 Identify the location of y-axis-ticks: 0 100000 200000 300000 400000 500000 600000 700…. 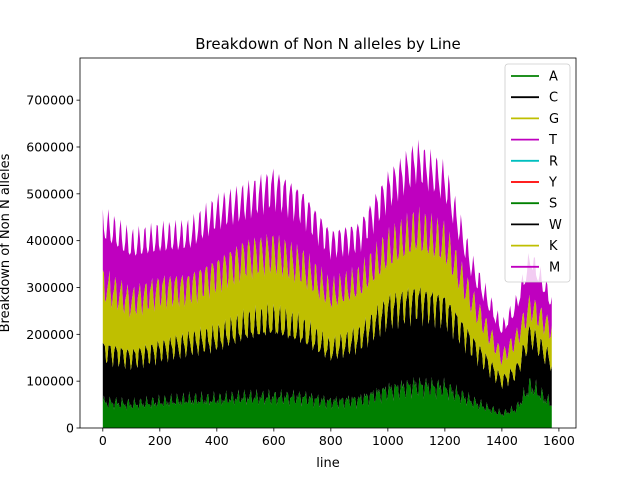
(53, 264).